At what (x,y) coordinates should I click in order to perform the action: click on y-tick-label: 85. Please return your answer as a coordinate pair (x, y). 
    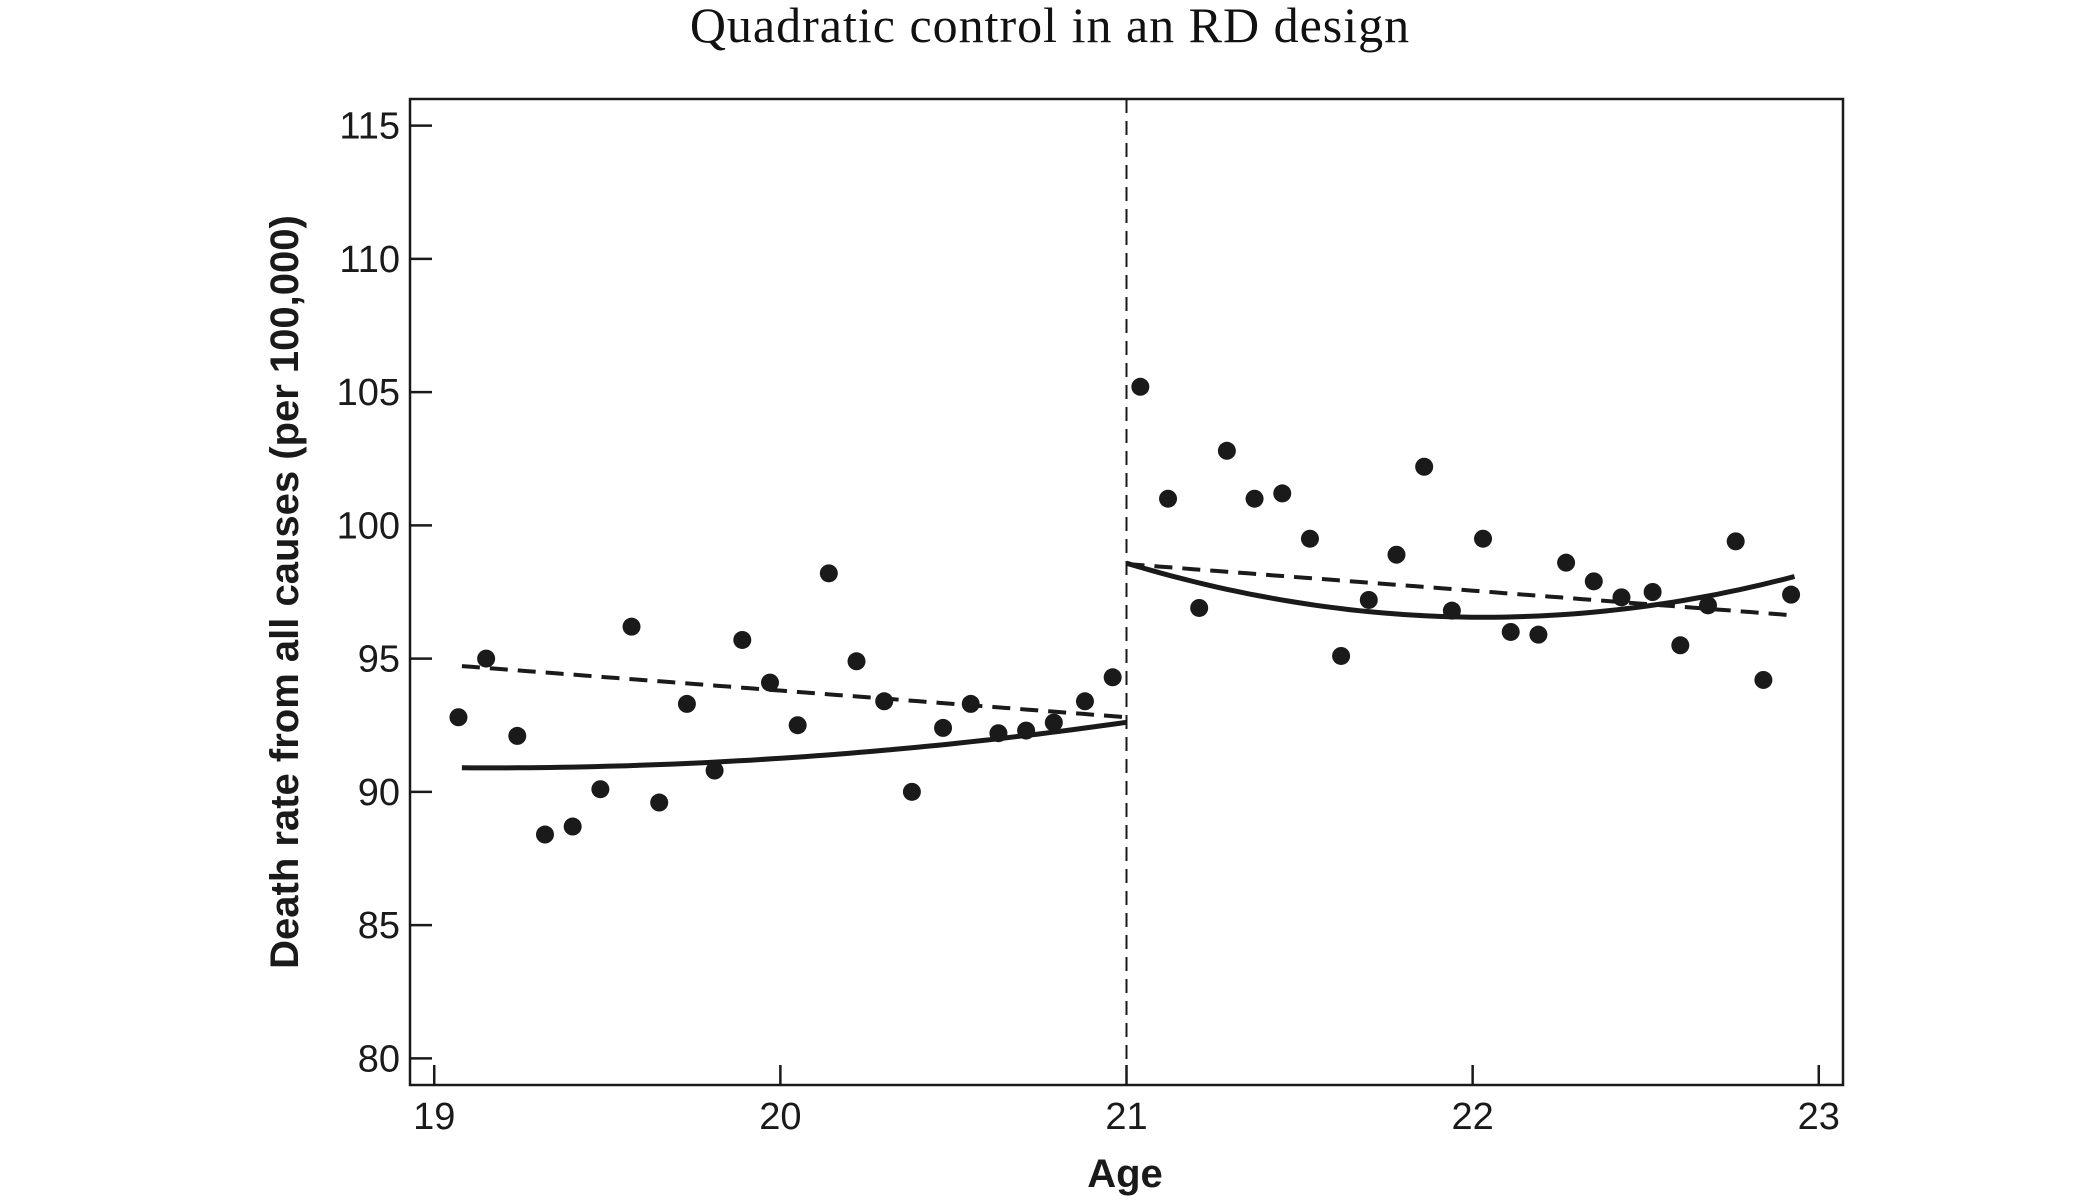
    Looking at the image, I should click on (379, 926).